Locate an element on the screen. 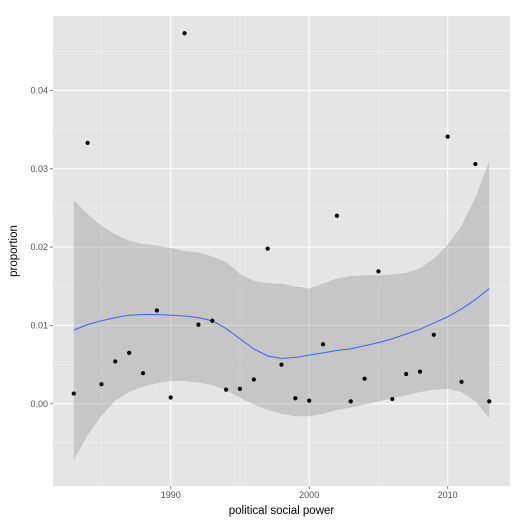  y-tick-label: 0.02 is located at coordinates (39, 247).